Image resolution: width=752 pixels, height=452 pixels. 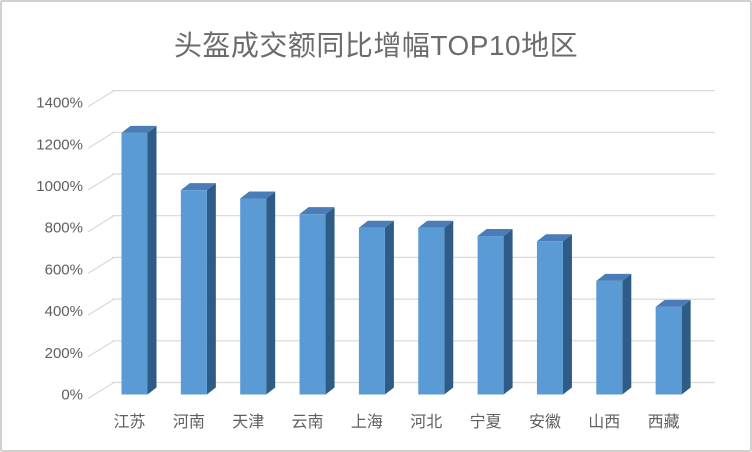 What do you see at coordinates (376, 45) in the screenshot?
I see `chart-title: 头盔成交额同比增幅TOP10地区` at bounding box center [376, 45].